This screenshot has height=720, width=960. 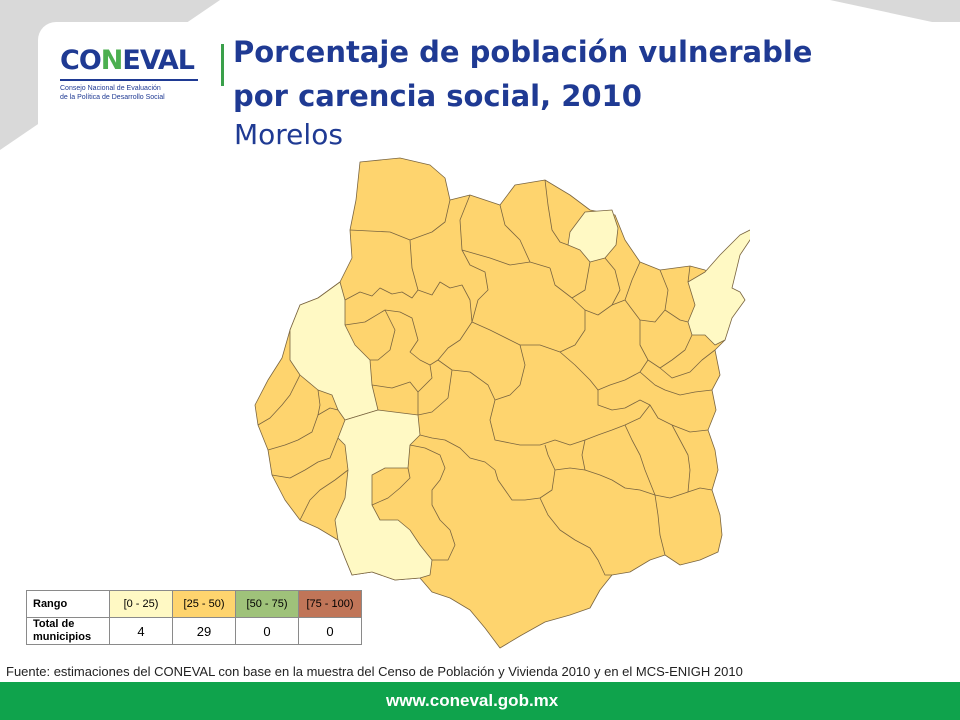 What do you see at coordinates (68, 604) in the screenshot?
I see `legend-range-label: Rango` at bounding box center [68, 604].